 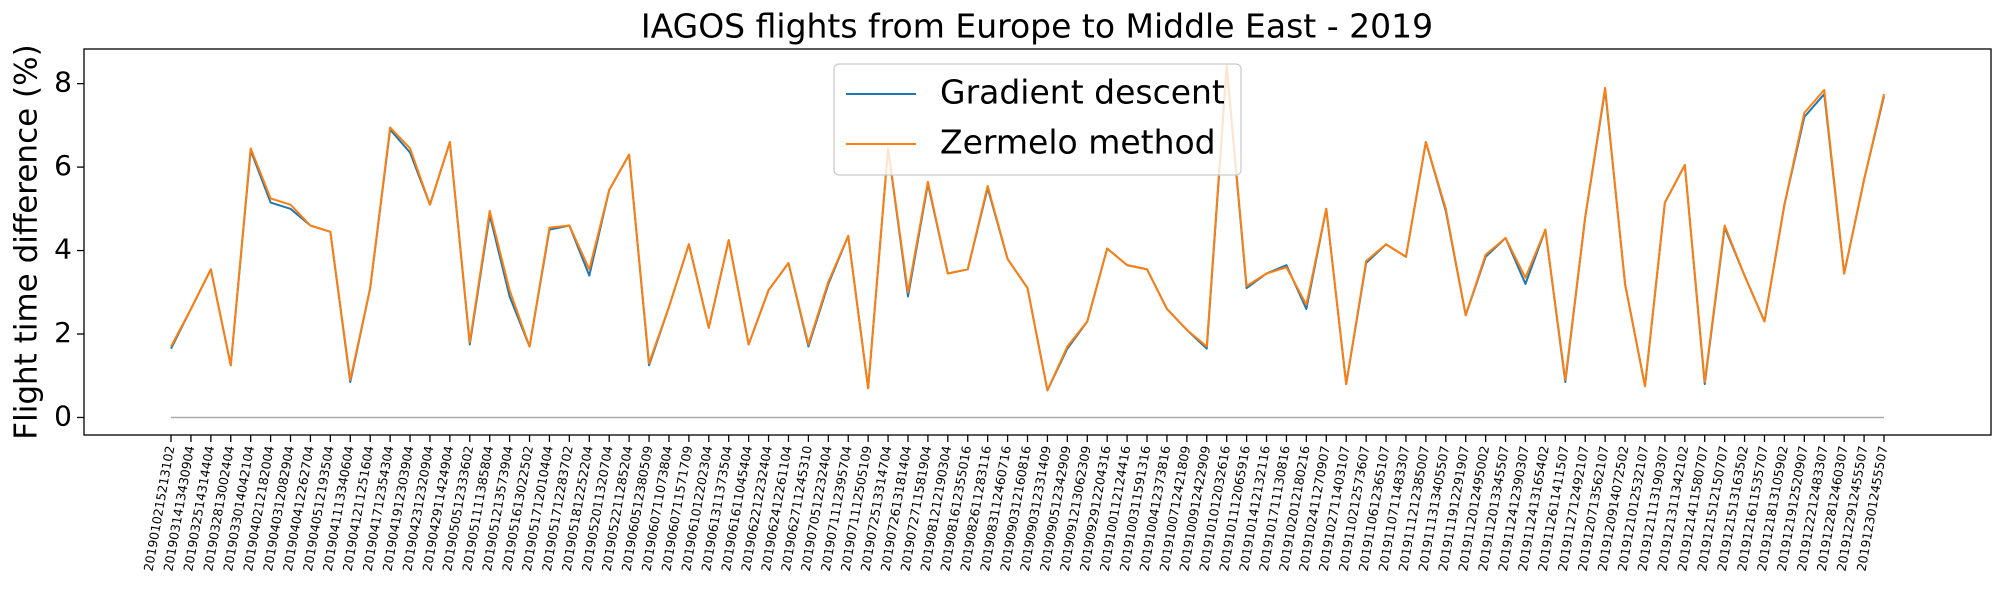 I want to click on y-axis-label: Flight time difference (%), so click(x=27, y=241).